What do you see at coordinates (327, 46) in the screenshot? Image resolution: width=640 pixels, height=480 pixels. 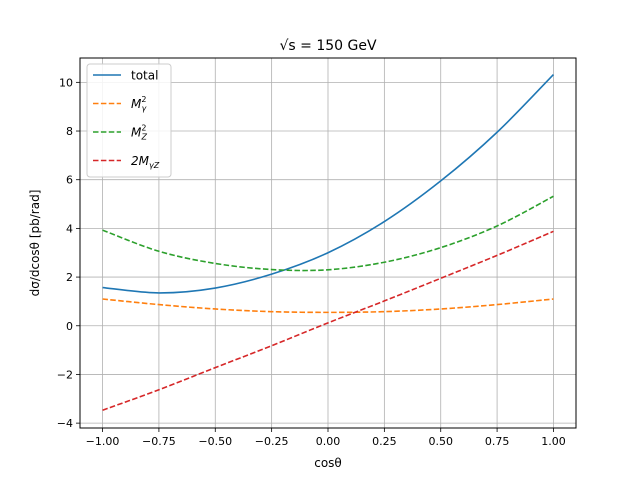 I see `chart-title: √s = 150 GeV` at bounding box center [327, 46].